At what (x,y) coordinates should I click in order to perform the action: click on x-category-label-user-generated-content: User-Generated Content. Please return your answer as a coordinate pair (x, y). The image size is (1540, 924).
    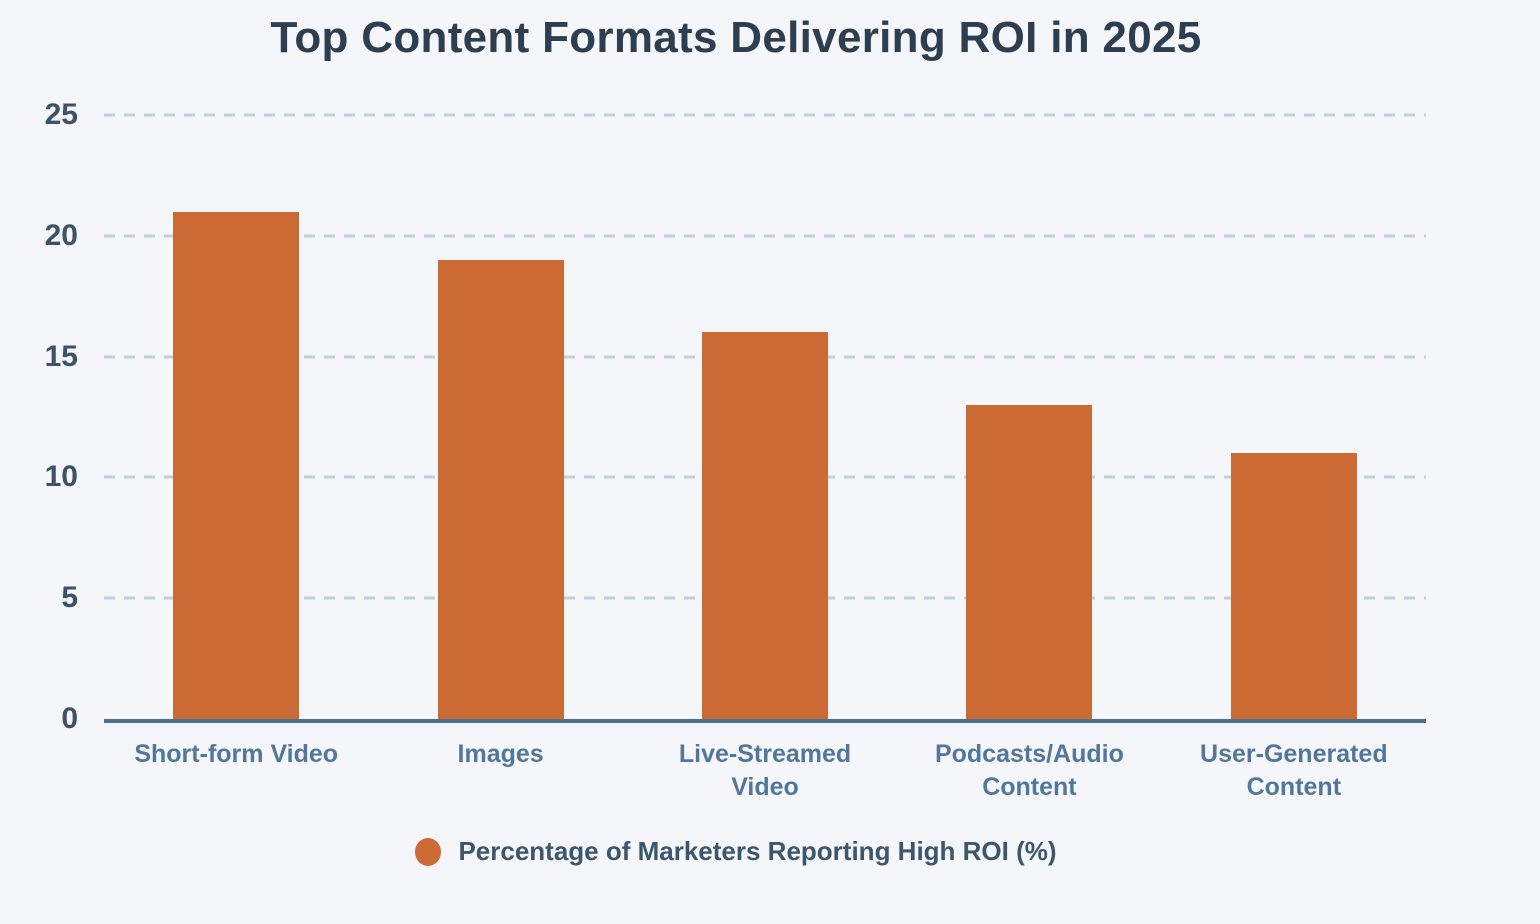
    Looking at the image, I should click on (1294, 770).